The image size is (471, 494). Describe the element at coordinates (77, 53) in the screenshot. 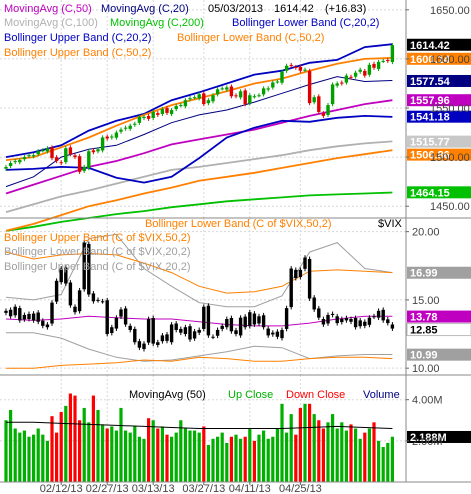

I see `legend-bb-upper-50: Bollinger Upper Band (C,50,2)` at that location.